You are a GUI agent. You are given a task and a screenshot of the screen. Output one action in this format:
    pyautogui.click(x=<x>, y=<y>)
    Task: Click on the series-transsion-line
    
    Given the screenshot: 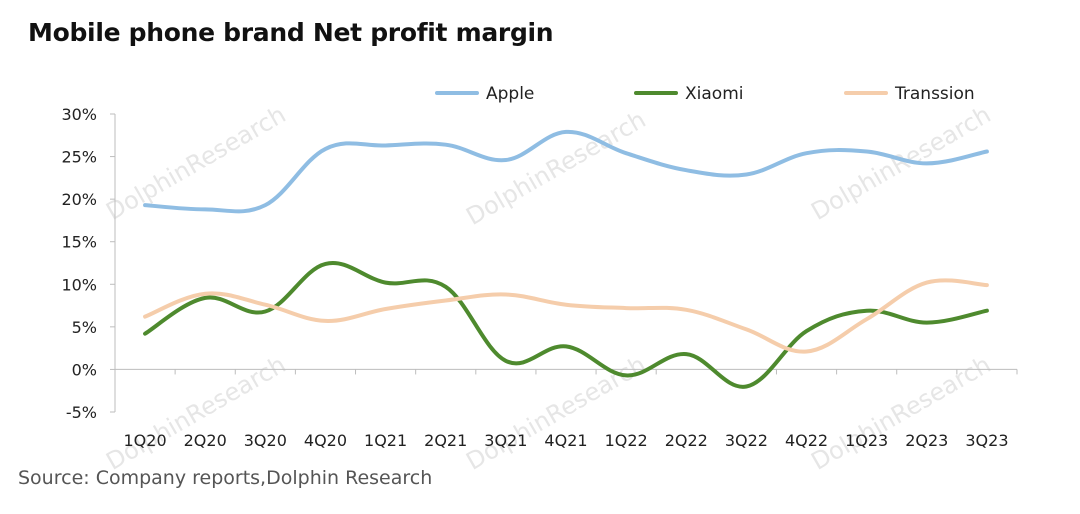 What is the action you would take?
    pyautogui.click(x=566, y=316)
    